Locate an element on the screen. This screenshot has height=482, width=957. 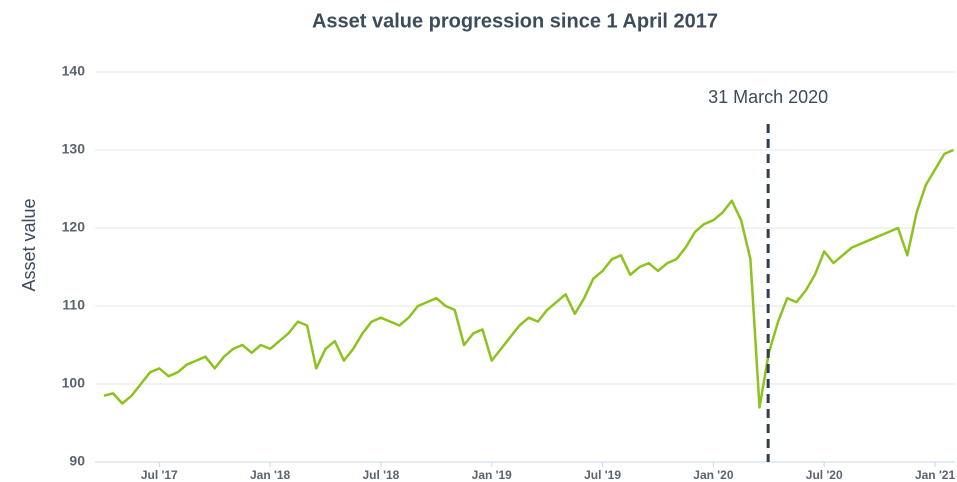
x-tick-label: Jul '17 is located at coordinates (159, 475).